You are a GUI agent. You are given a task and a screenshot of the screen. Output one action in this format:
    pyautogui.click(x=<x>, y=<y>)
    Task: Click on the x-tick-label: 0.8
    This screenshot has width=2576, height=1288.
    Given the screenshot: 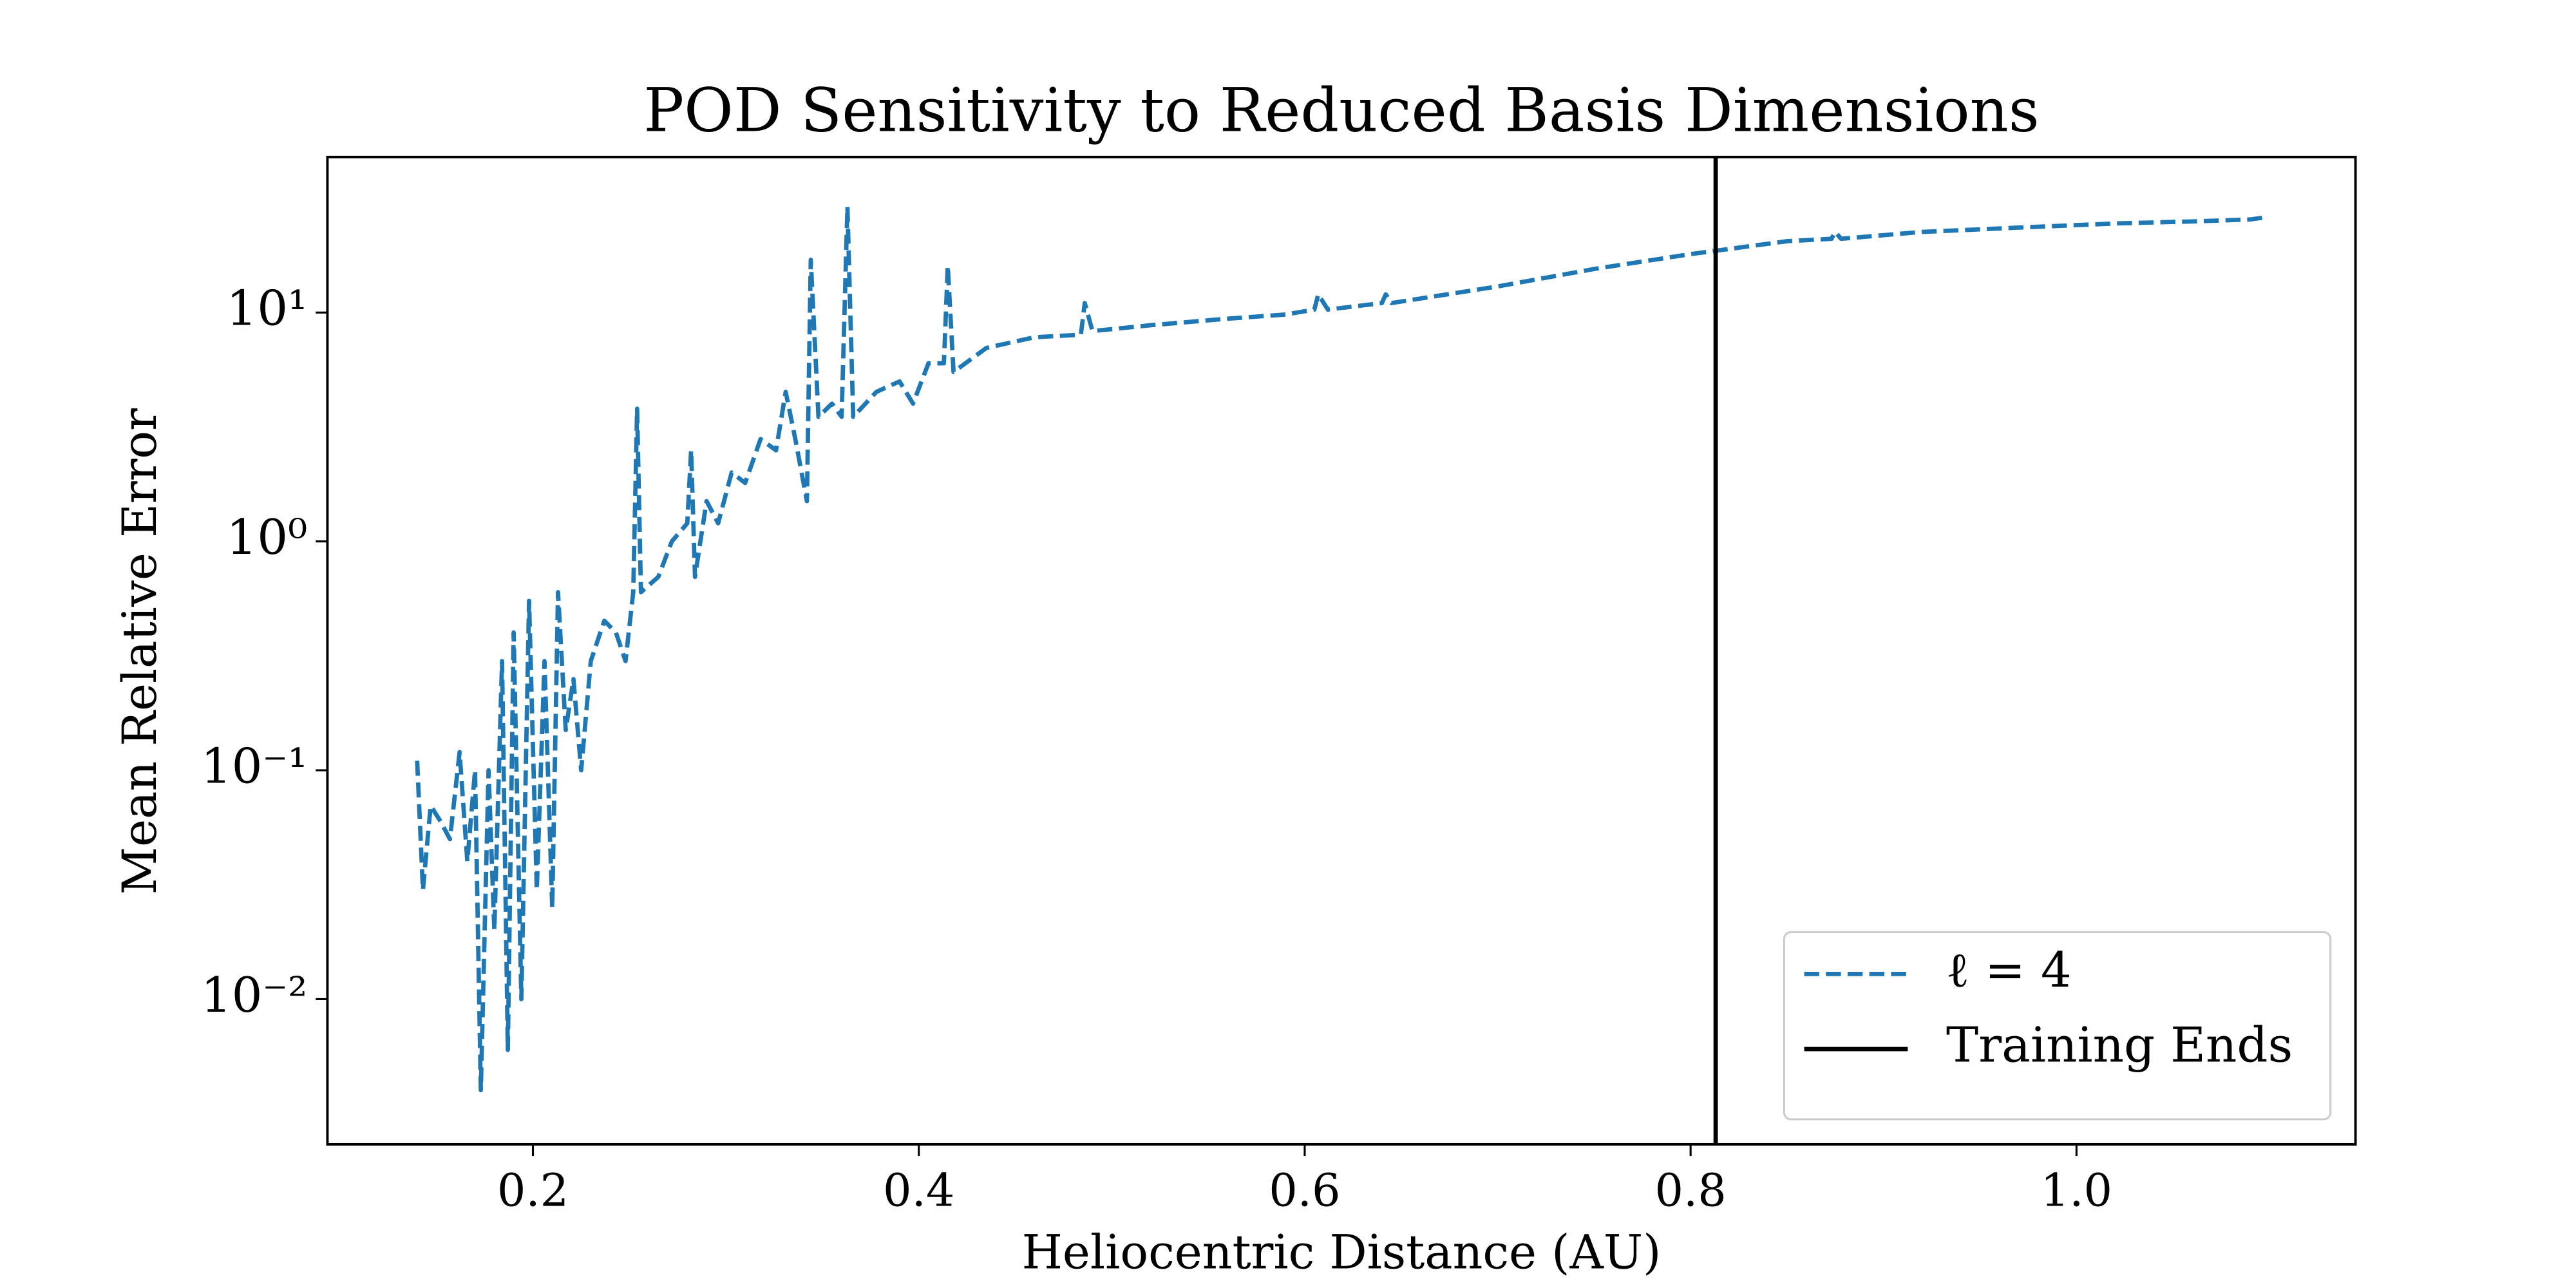 What is the action you would take?
    pyautogui.click(x=1690, y=1190)
    